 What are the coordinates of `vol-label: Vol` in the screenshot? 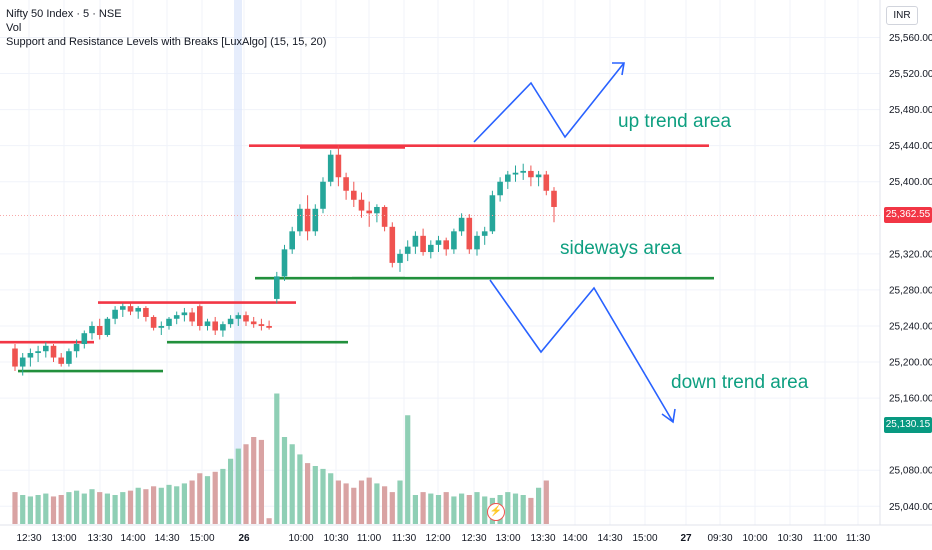 It's located at (14, 28).